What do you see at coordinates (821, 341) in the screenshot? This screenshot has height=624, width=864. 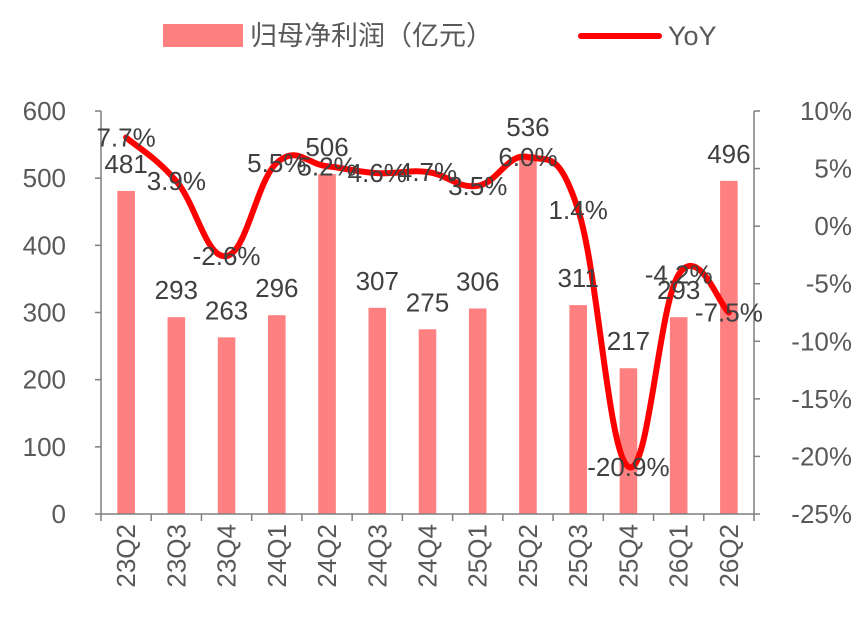 I see `y-right-tick-label: -10%` at bounding box center [821, 341].